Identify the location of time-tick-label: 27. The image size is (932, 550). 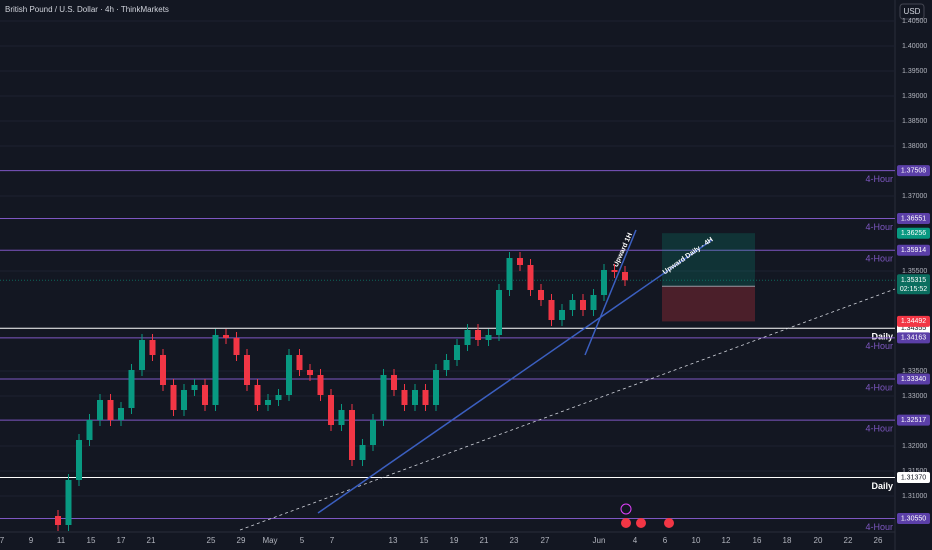
(545, 540).